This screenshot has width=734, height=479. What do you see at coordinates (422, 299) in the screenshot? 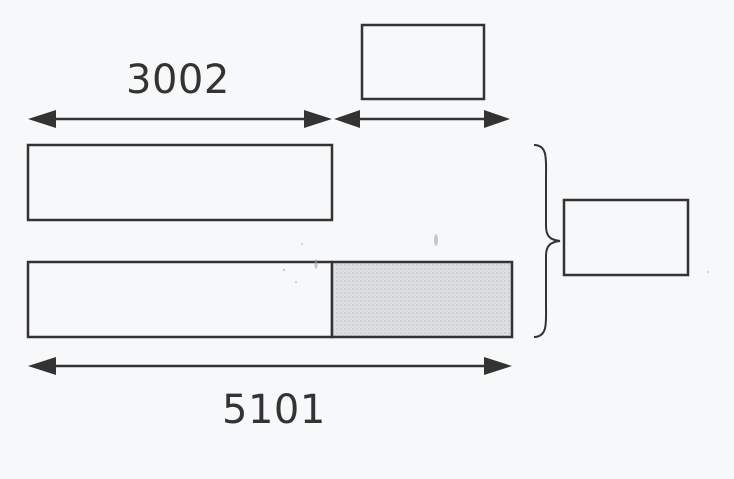
I see `bottom-bar-shaded` at bounding box center [422, 299].